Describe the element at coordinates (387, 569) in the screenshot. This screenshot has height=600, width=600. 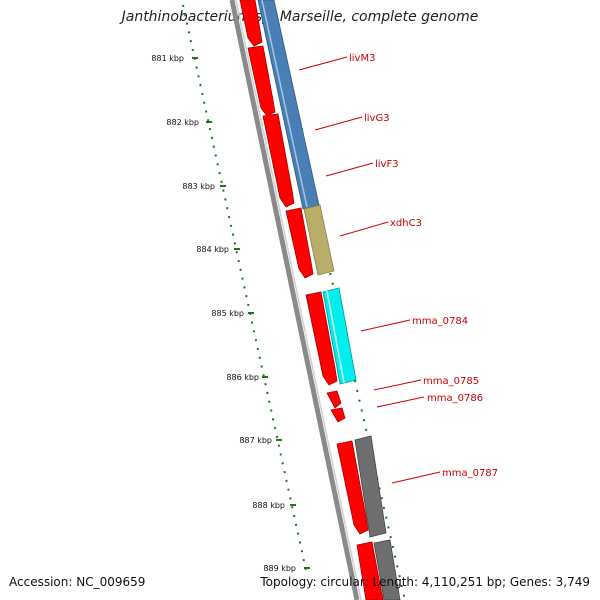
I see `gene-mma_0787b` at that location.